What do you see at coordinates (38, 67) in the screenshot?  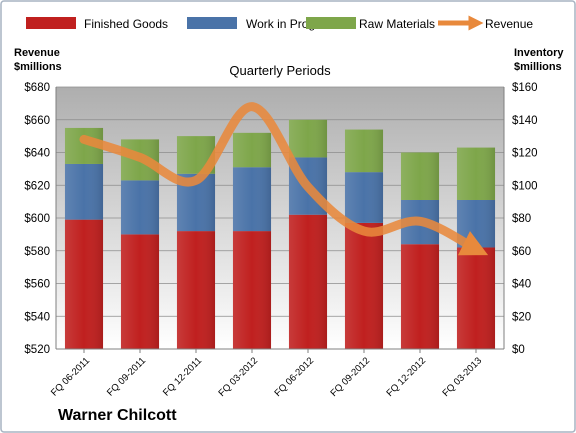 I see `left-axis-label-line2: $millions` at bounding box center [38, 67].